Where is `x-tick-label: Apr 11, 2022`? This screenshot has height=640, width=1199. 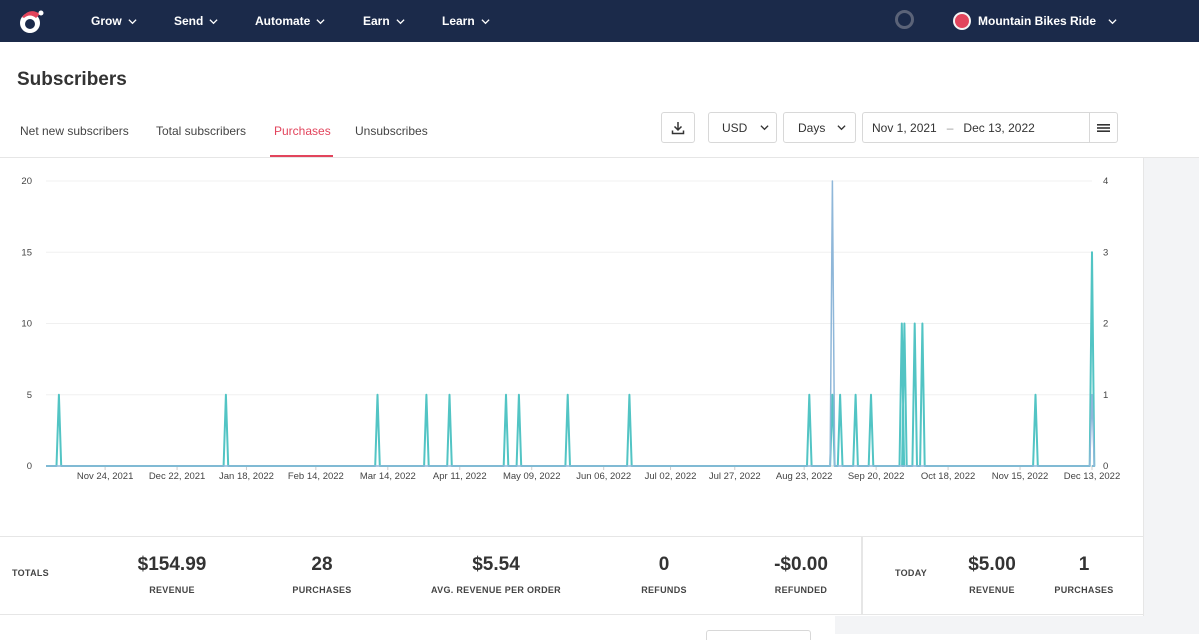
x-tick-label: Apr 11, 2022 is located at coordinates (460, 476).